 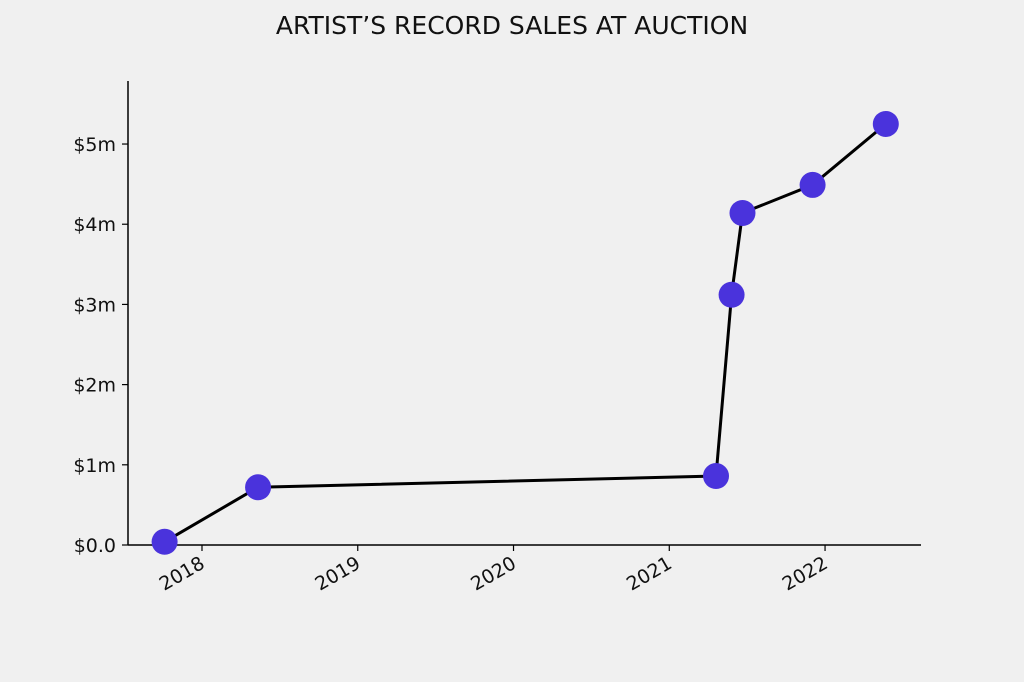 What do you see at coordinates (805, 573) in the screenshot?
I see `x-tick-label: 2022` at bounding box center [805, 573].